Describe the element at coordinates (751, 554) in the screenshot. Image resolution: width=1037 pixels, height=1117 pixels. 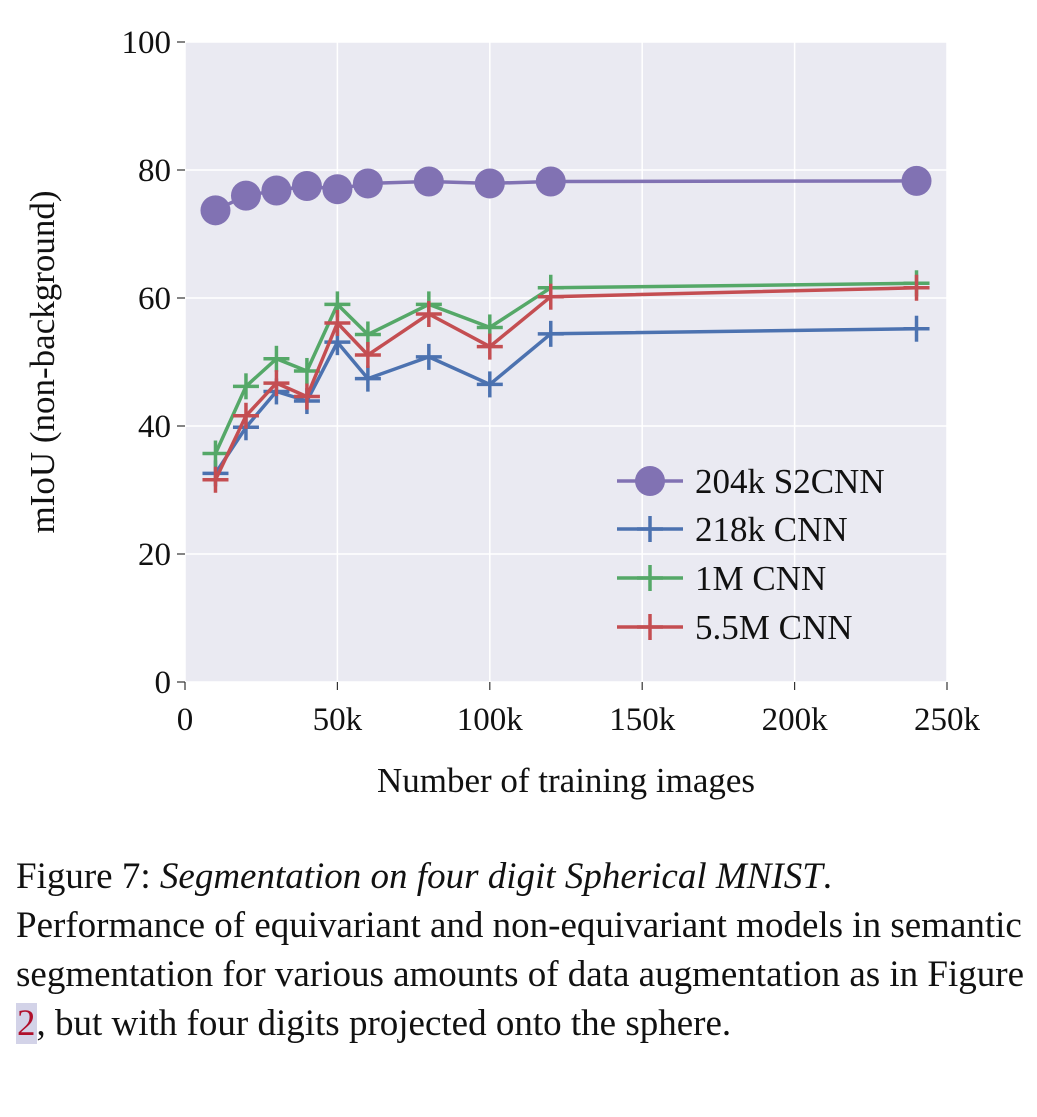
I see `legend: 204k S2CNN 218k CNN 1M CNN 5.5M CNN` at that location.